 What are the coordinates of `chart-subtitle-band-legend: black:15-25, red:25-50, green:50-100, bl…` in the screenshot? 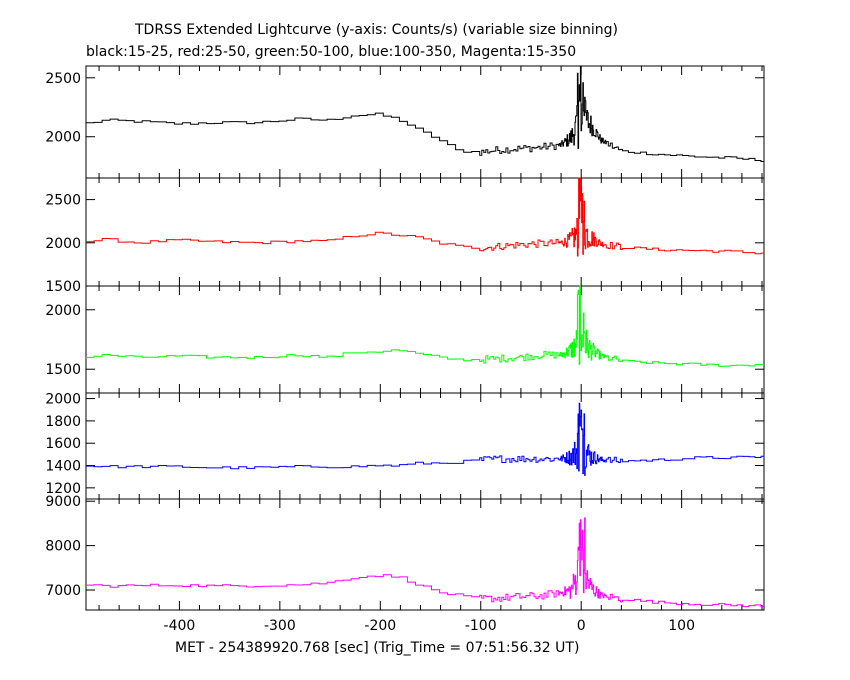 It's located at (331, 52).